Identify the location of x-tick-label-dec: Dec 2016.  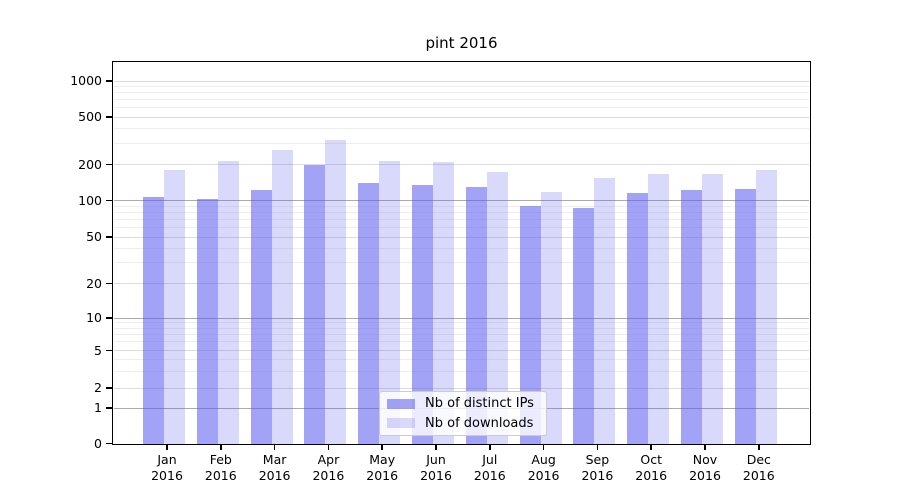
(759, 468).